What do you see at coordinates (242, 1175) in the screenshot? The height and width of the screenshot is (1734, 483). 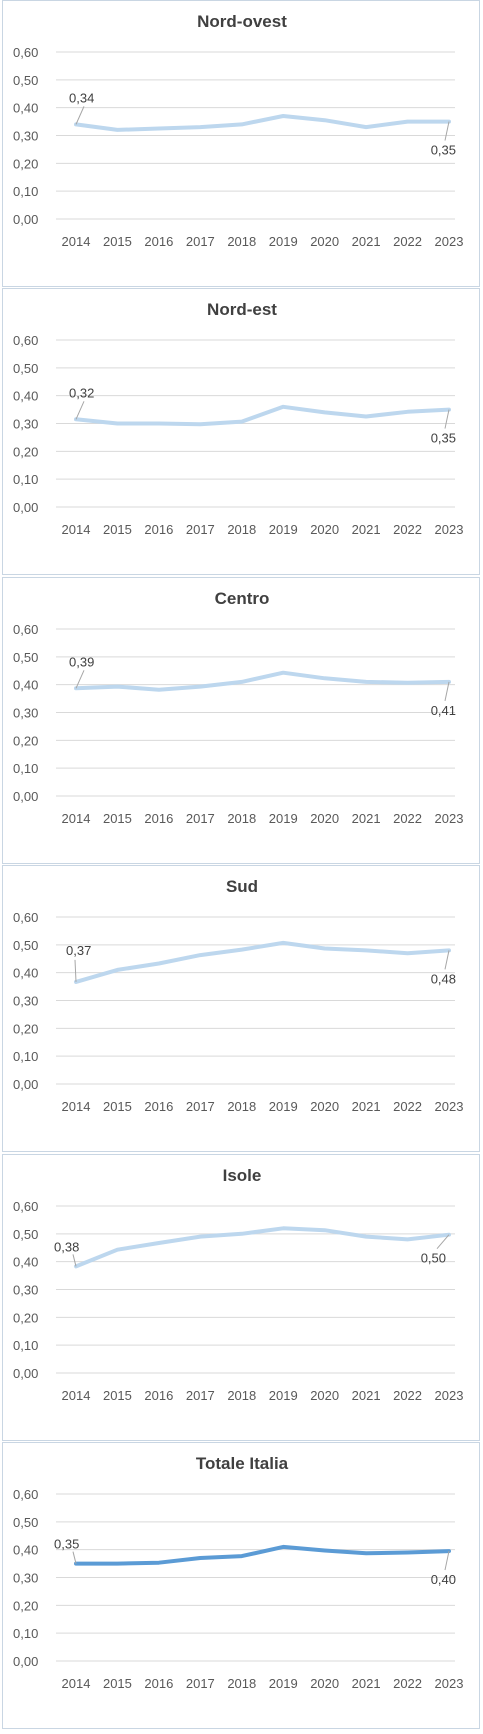 I see `chart-title: Isole` at bounding box center [242, 1175].